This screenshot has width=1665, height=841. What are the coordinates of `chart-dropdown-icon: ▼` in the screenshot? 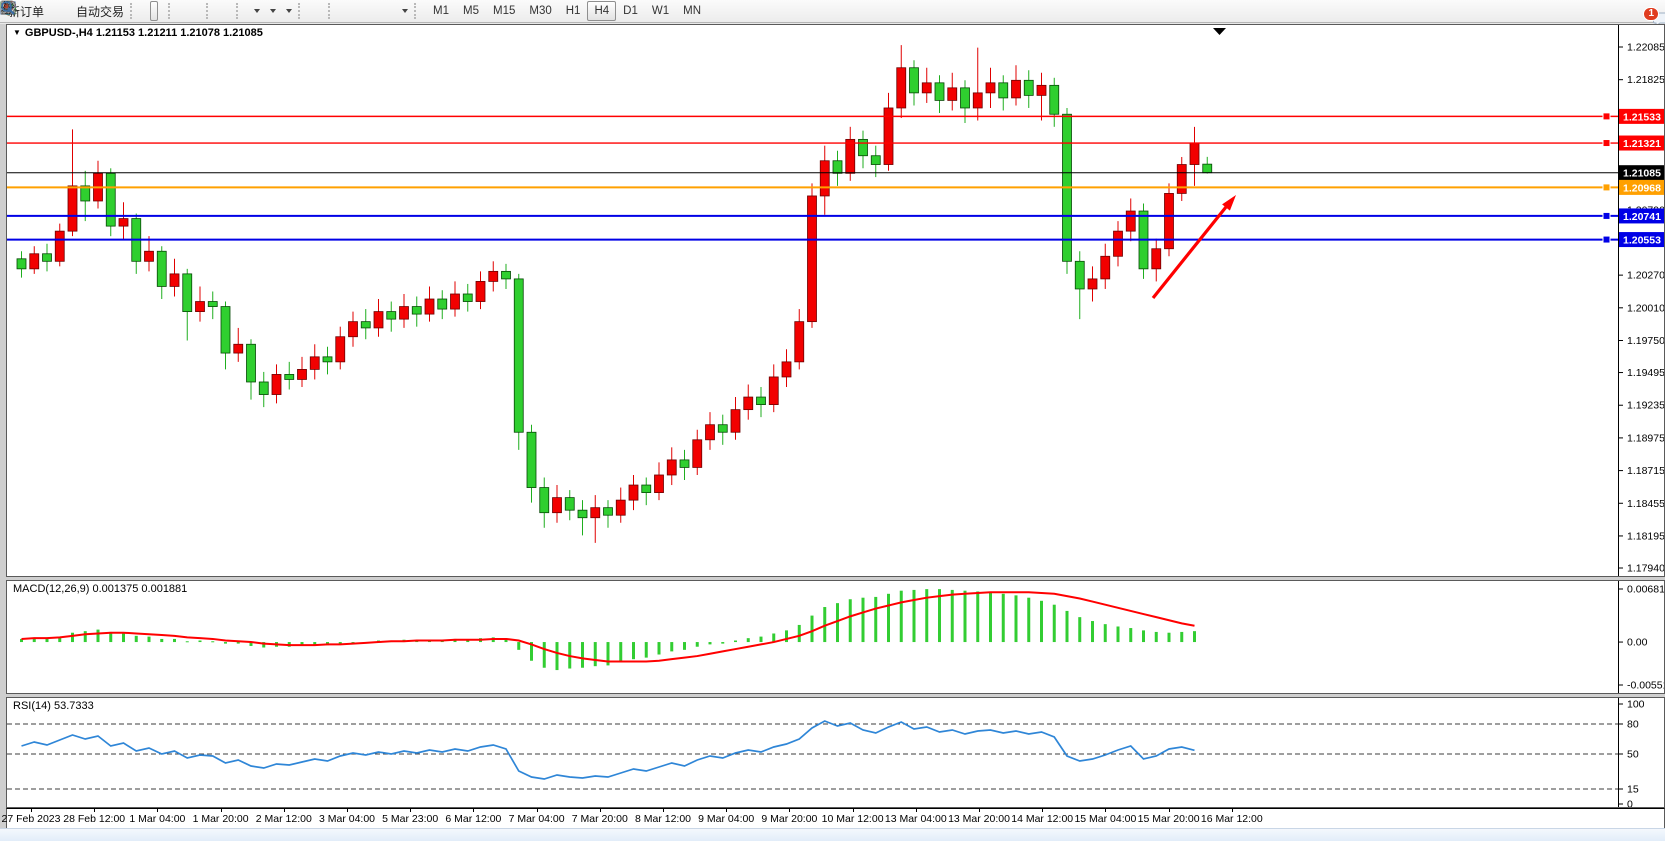 It's located at (17, 32).